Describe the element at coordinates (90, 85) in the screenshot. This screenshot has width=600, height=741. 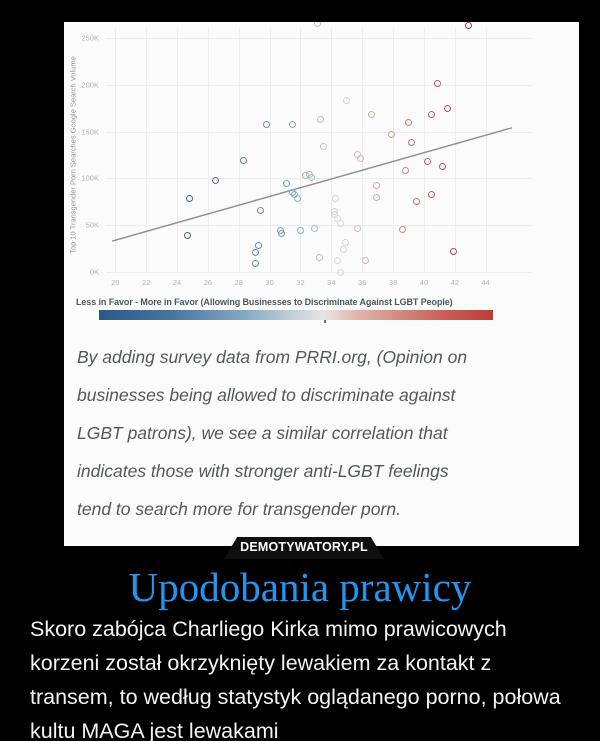
I see `y-tick-label: 200K` at that location.